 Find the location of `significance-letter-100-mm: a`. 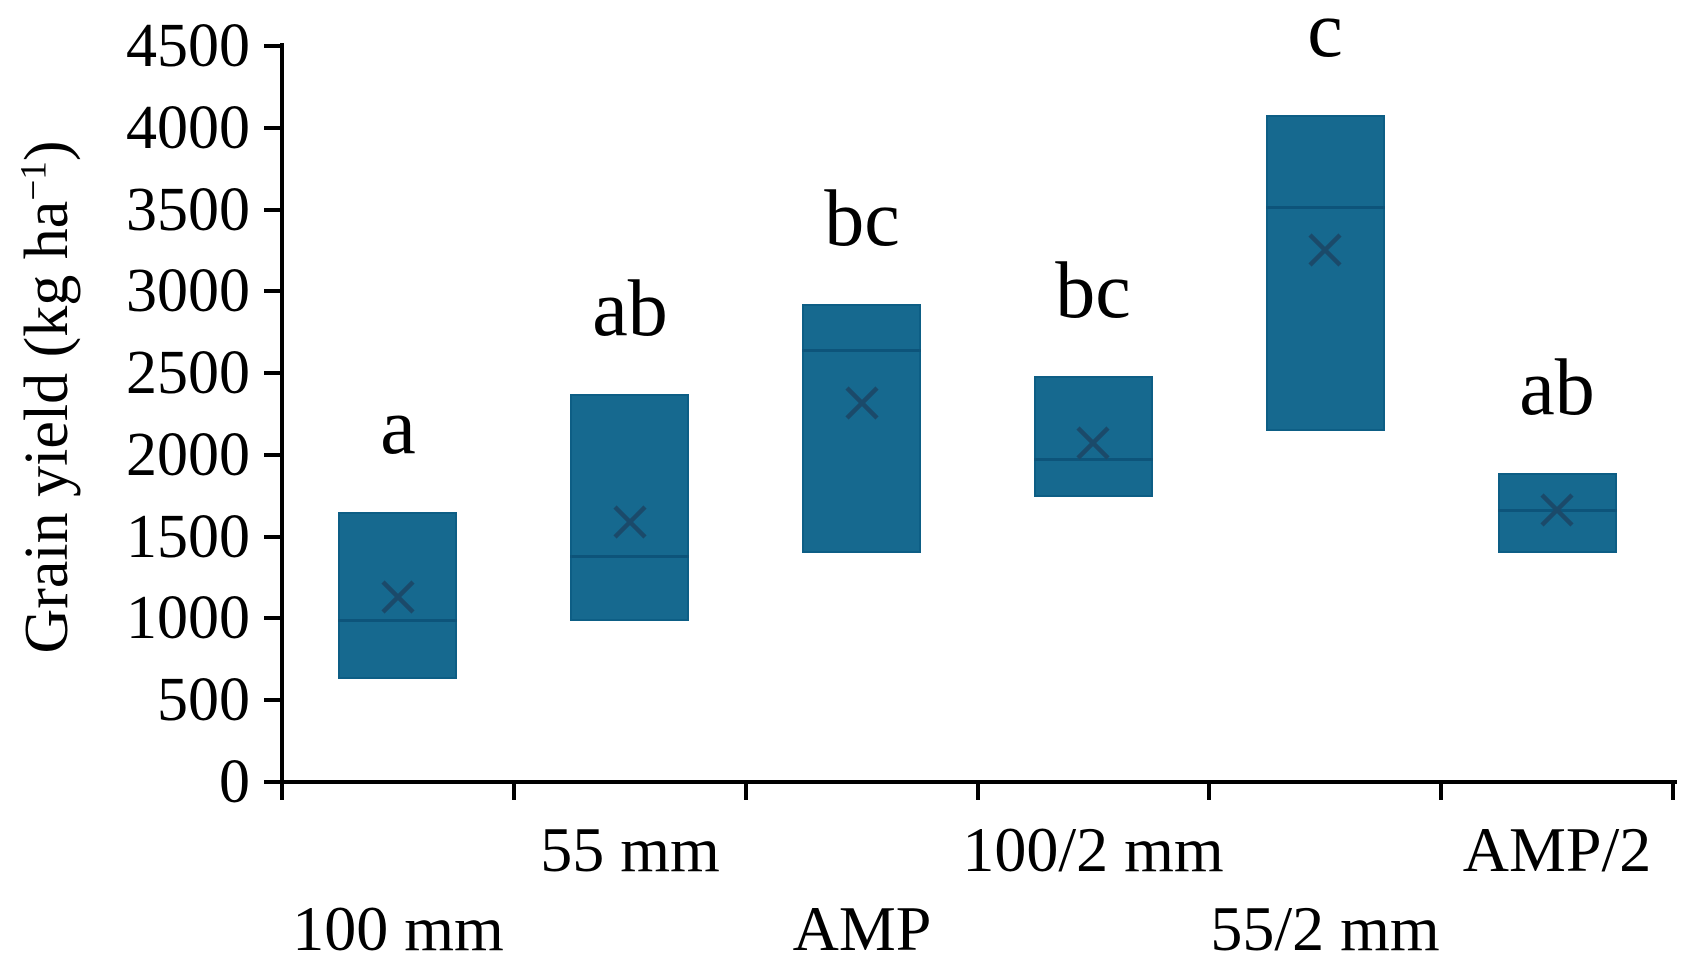

significance-letter-100-mm: a is located at coordinates (398, 427).